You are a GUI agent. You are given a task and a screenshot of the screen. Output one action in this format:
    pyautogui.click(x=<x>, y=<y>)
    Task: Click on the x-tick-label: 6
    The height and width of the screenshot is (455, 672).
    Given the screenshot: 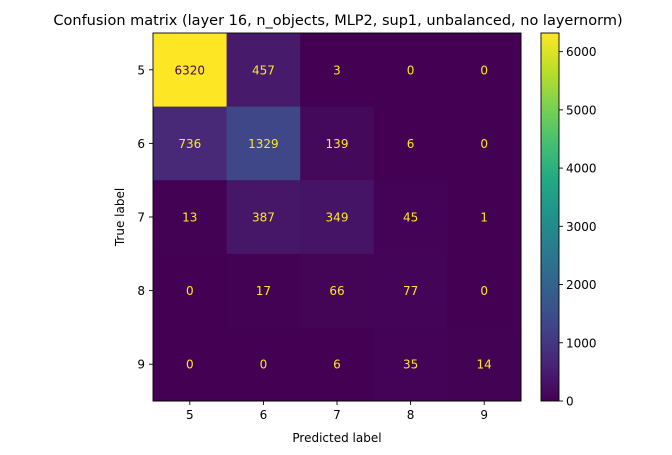 What is the action you would take?
    pyautogui.click(x=264, y=415)
    